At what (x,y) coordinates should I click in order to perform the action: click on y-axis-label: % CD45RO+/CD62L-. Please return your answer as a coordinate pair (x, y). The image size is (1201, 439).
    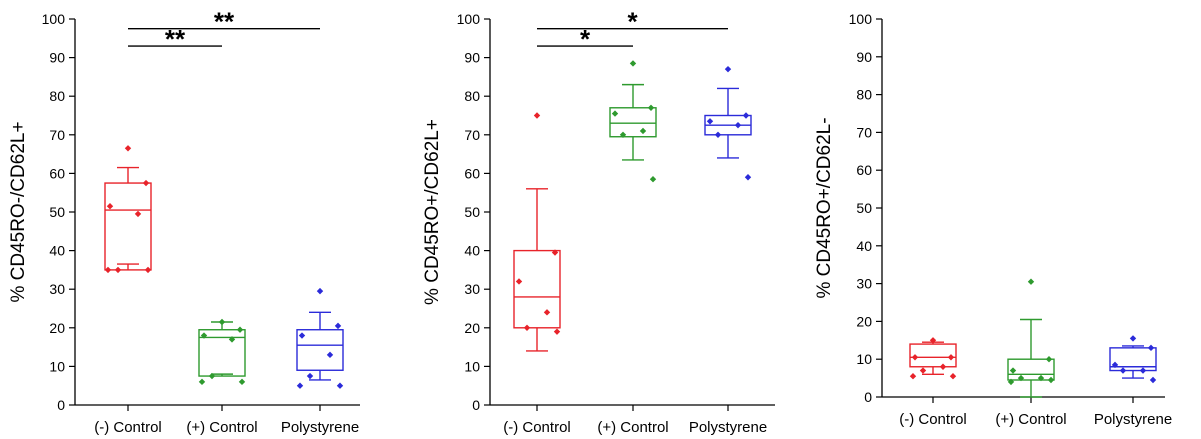
    Looking at the image, I should click on (824, 207).